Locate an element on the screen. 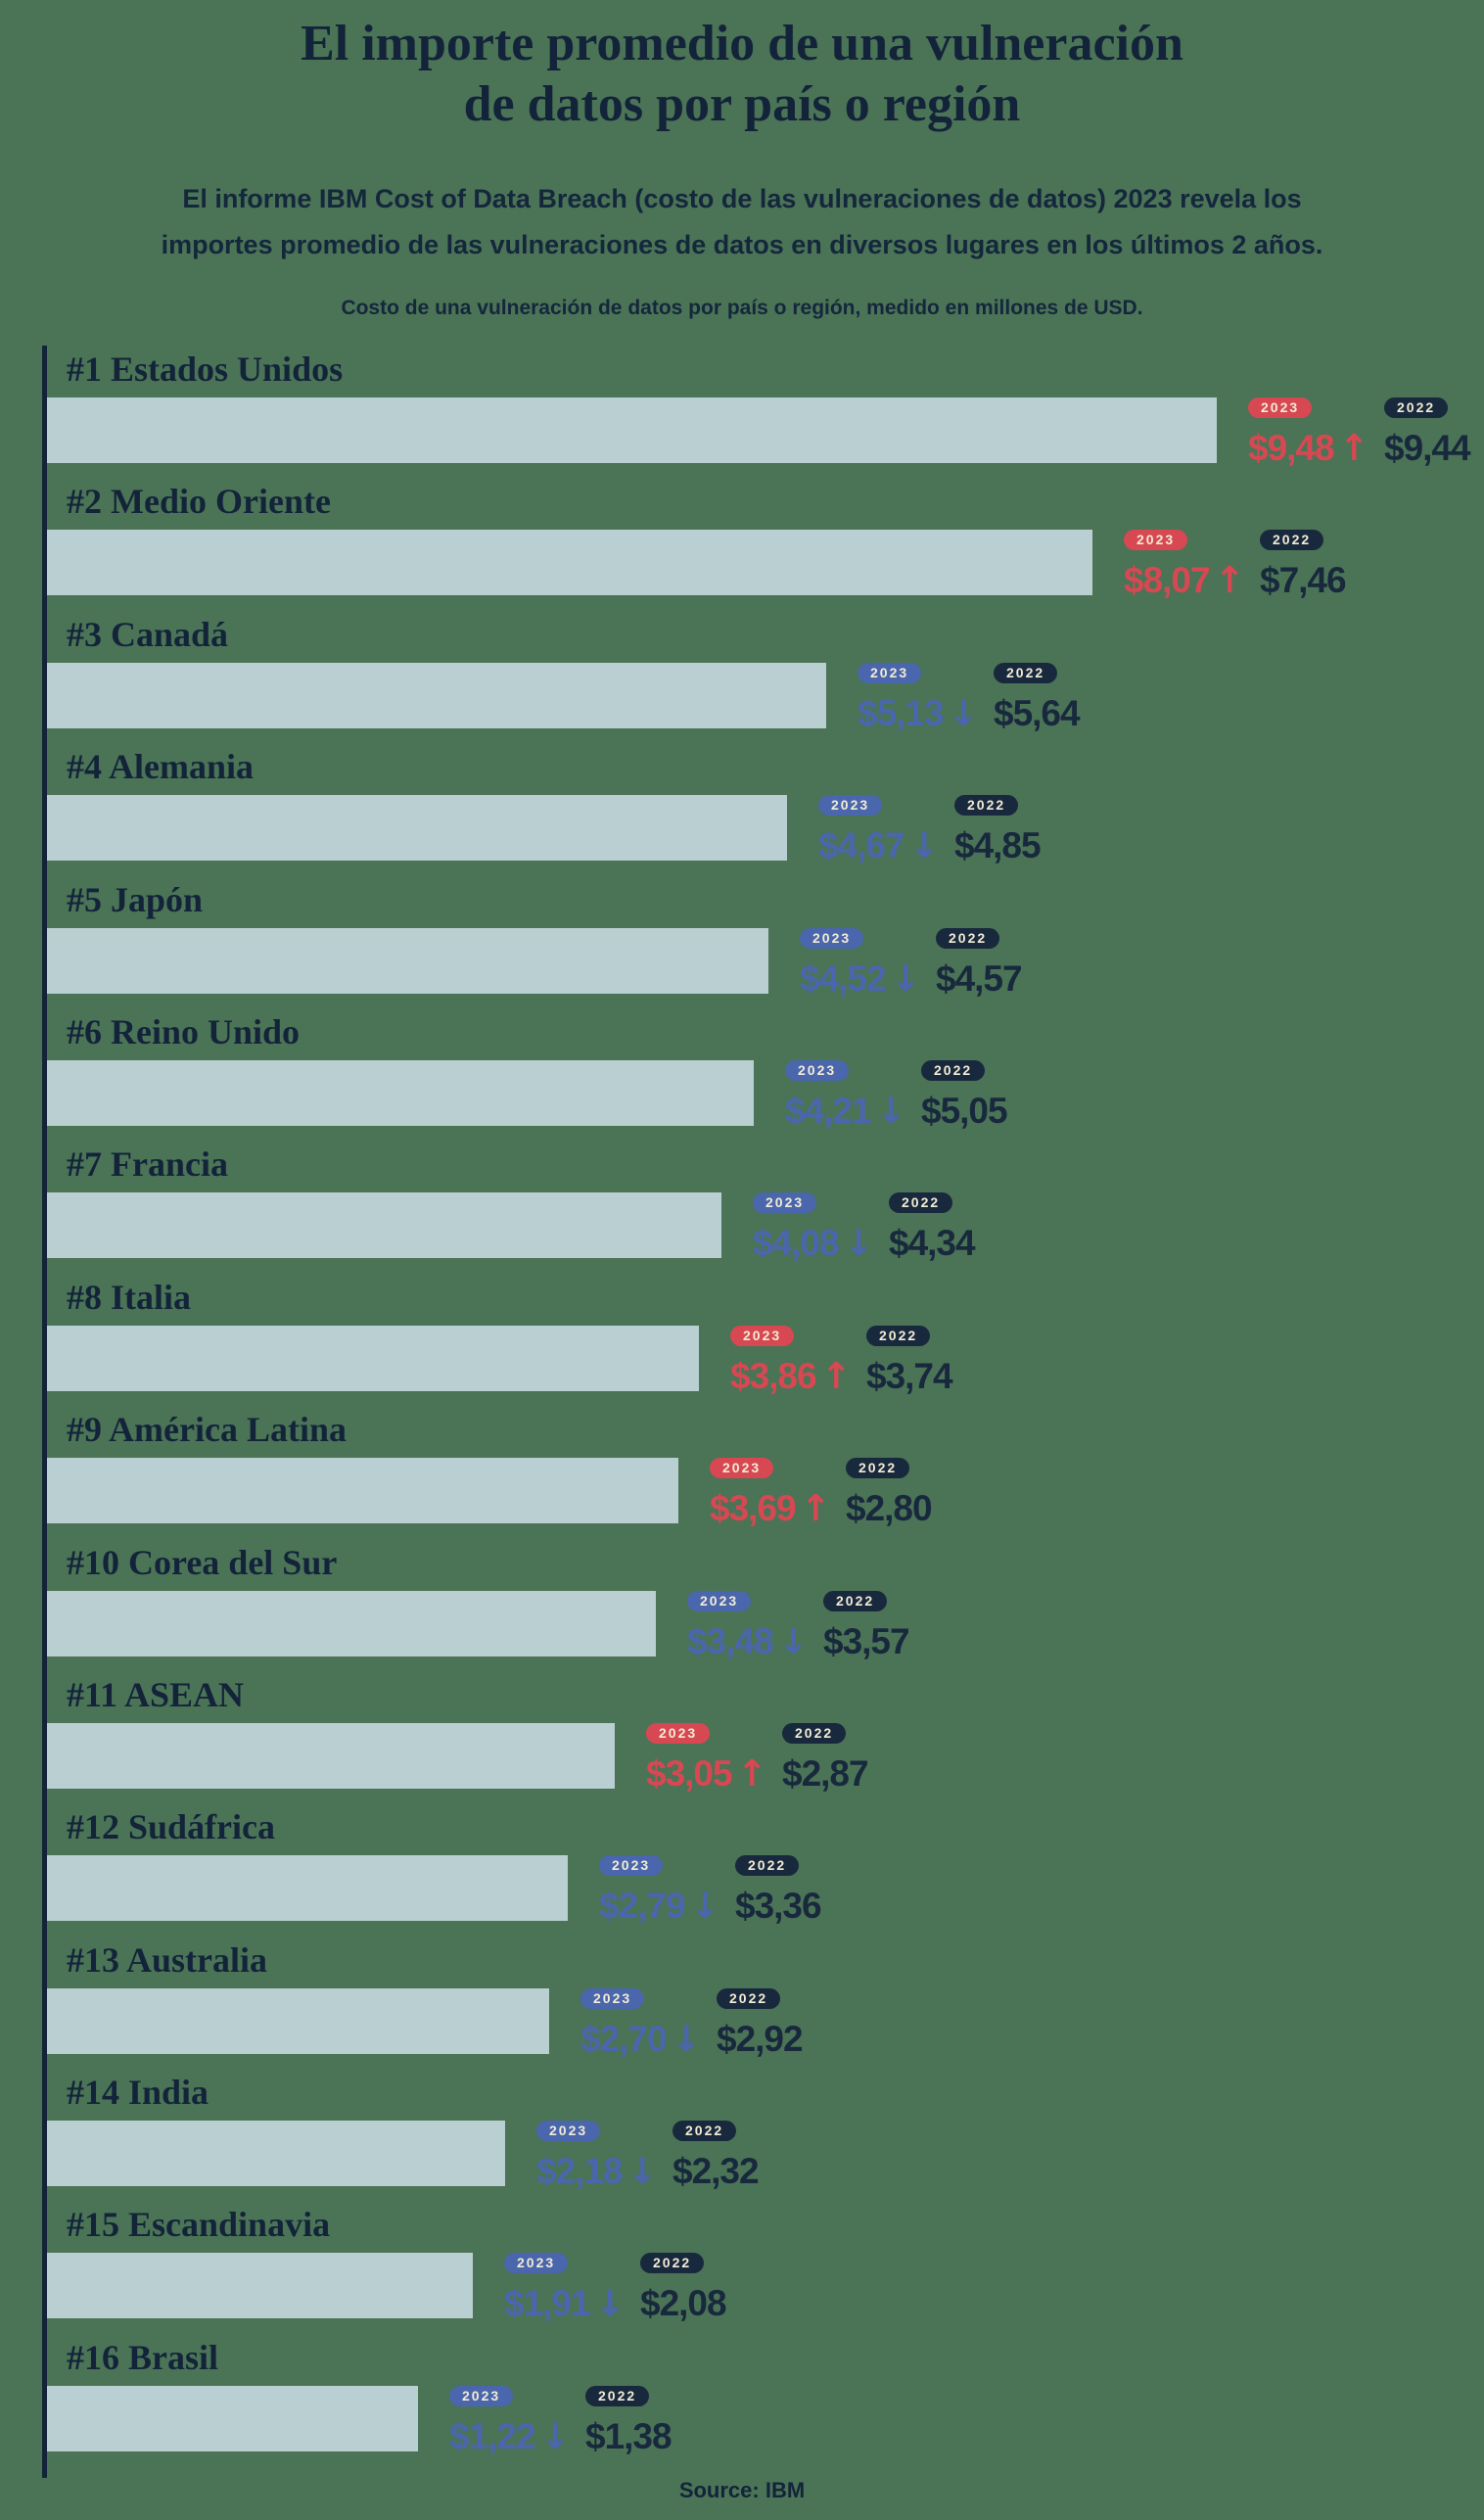 This screenshot has height=2520, width=1484. value-annotations: 2023 $3,48 ↓ 2022 $3,57 is located at coordinates (823, 1624).